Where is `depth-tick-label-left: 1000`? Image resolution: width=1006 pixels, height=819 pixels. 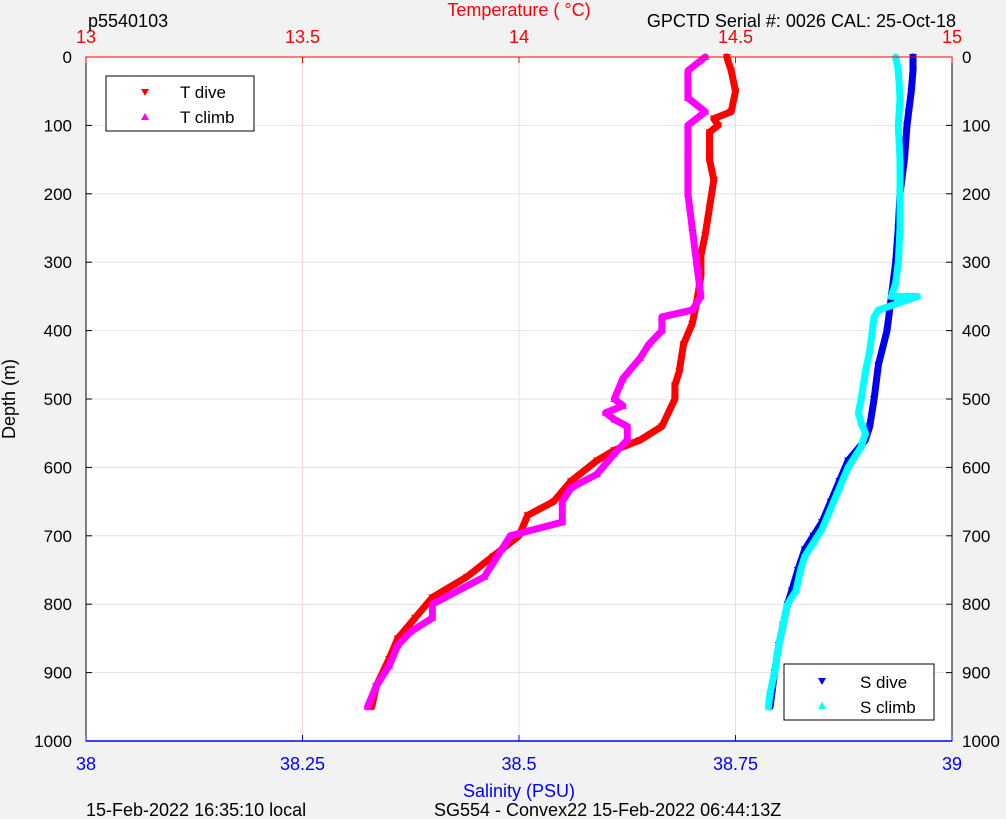 depth-tick-label-left: 1000 is located at coordinates (53, 741).